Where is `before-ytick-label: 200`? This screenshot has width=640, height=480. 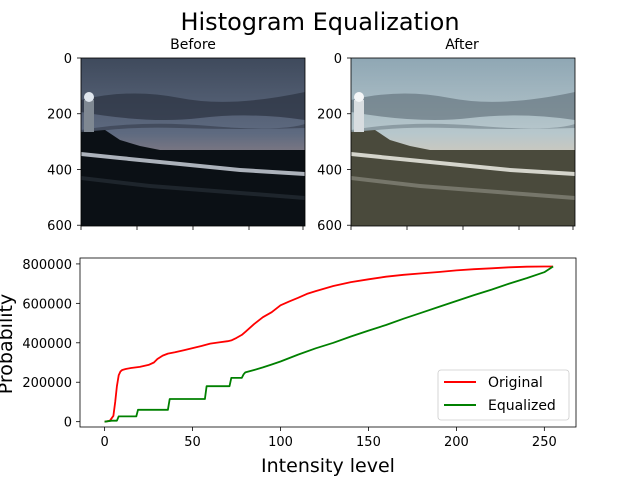 before-ytick-label: 200 is located at coordinates (59, 115).